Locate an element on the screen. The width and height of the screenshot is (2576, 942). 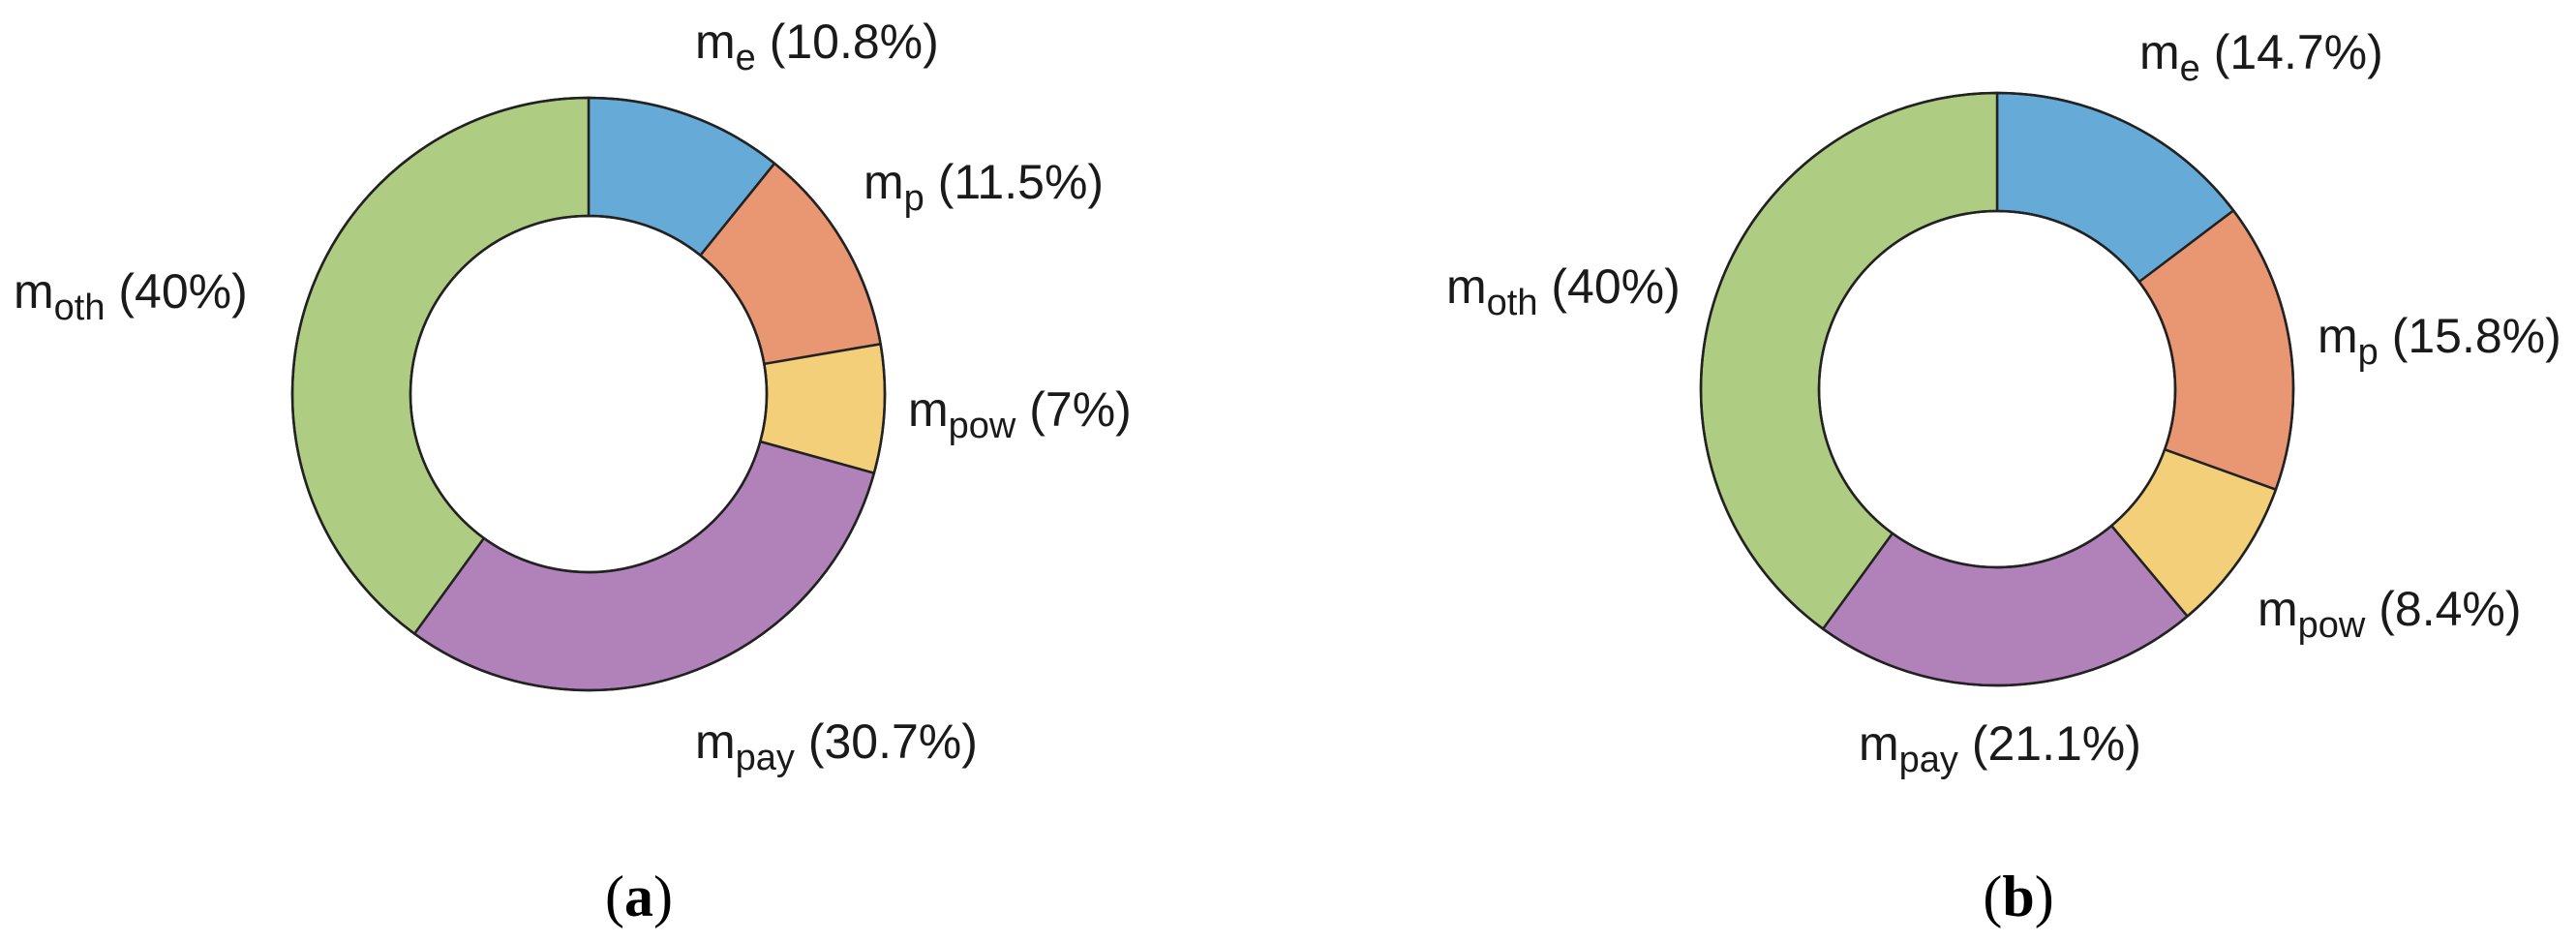
label-a-m-e: me (10.8%) is located at coordinates (817, 47).